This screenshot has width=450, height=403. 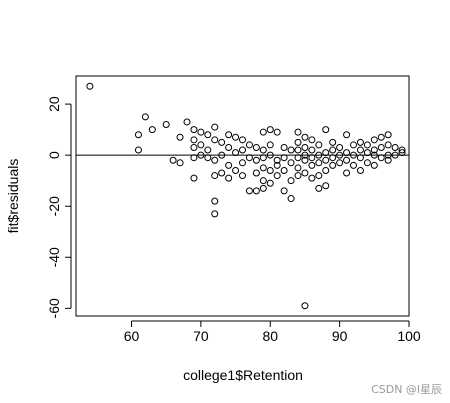 I want to click on y-axis-label: fit$residuals, so click(x=13, y=196).